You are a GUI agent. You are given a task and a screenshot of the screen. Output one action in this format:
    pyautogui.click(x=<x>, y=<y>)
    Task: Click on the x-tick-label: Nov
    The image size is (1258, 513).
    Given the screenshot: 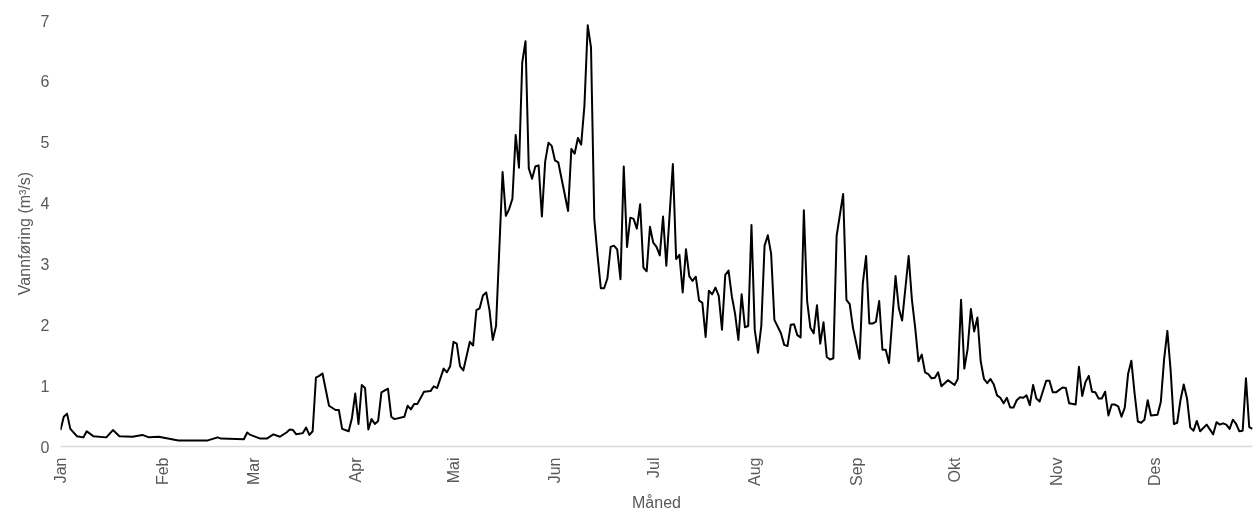 What is the action you would take?
    pyautogui.click(x=1056, y=471)
    